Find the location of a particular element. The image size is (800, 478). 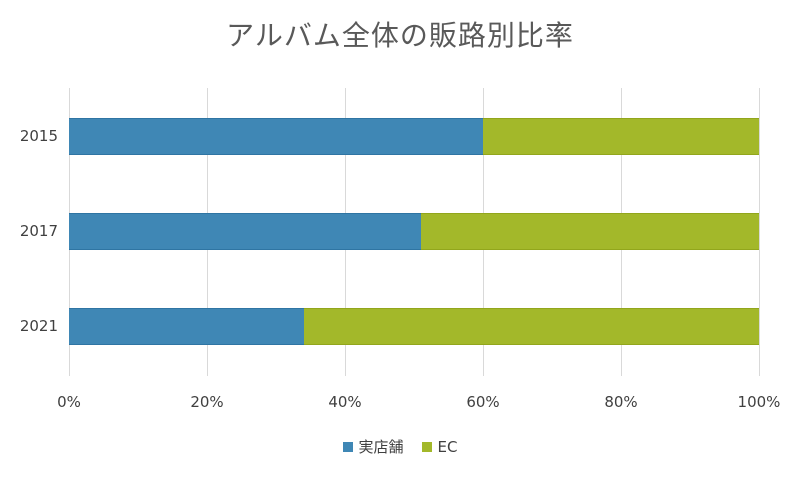

x-tick-60: 60% is located at coordinates (483, 402).